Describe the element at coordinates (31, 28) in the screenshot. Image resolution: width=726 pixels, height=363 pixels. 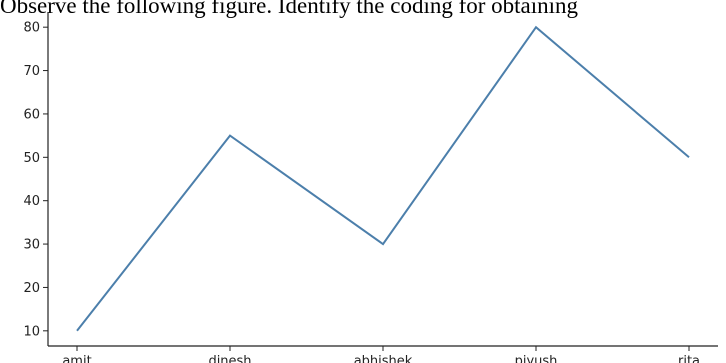
I see `y-tick-label: 80` at that location.